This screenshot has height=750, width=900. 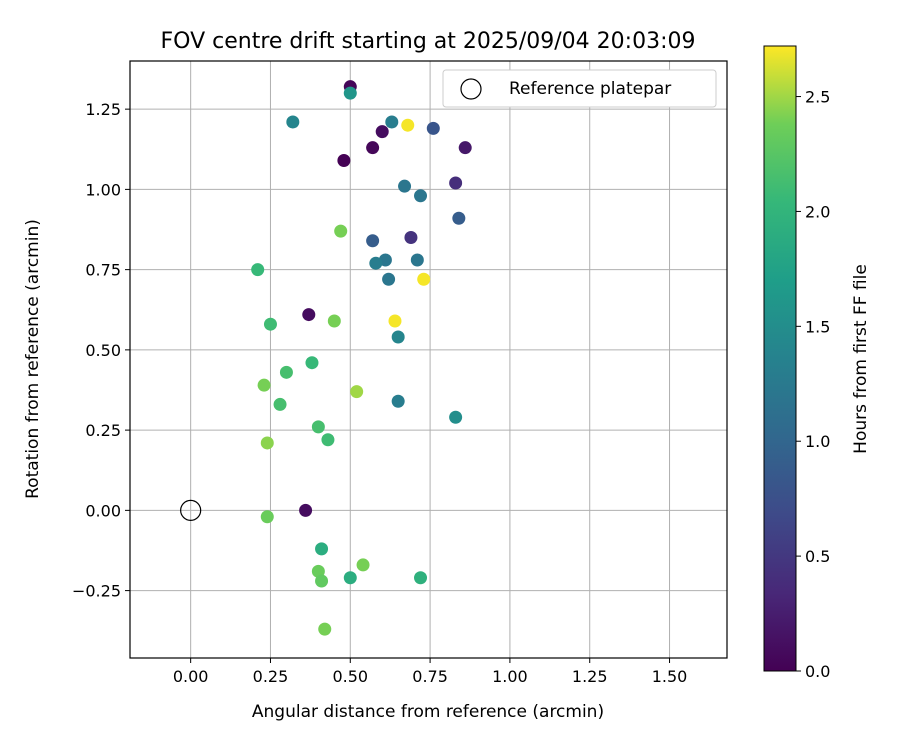 I want to click on y-tick-label: 0.00, so click(x=103, y=510).